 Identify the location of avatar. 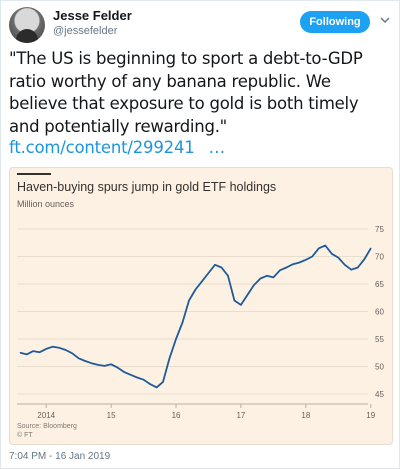
(27, 25).